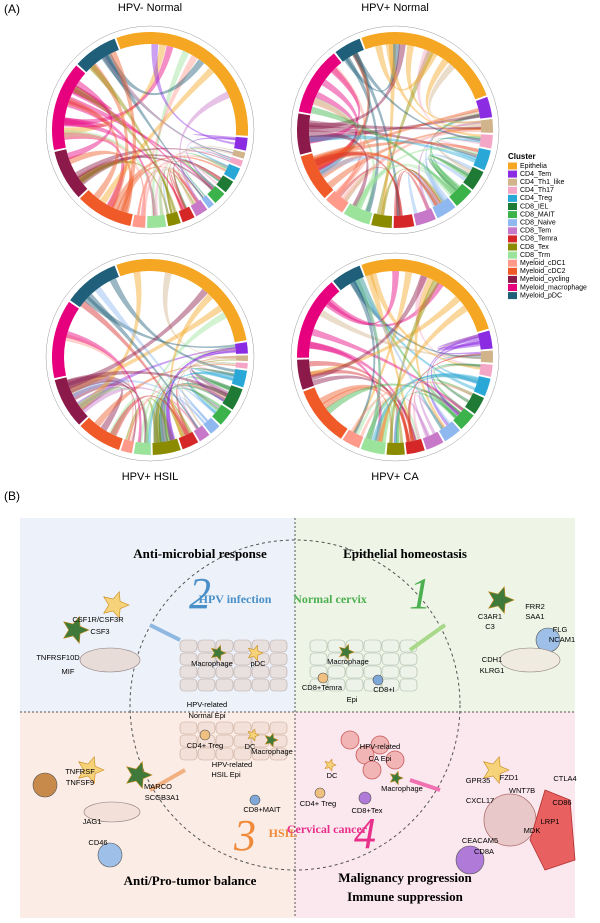  I want to click on stage-name: HSIL, so click(283, 833).